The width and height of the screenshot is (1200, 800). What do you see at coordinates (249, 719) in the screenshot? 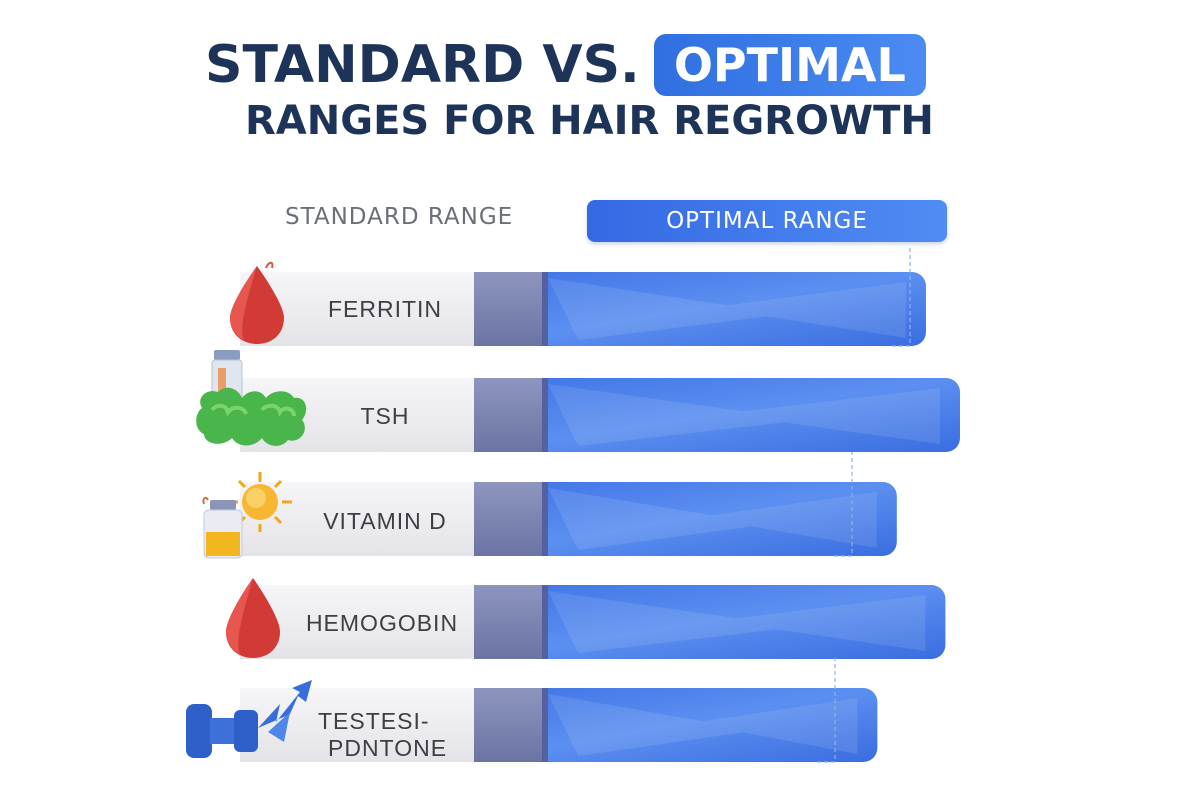
I see `muscle-icon` at bounding box center [249, 719].